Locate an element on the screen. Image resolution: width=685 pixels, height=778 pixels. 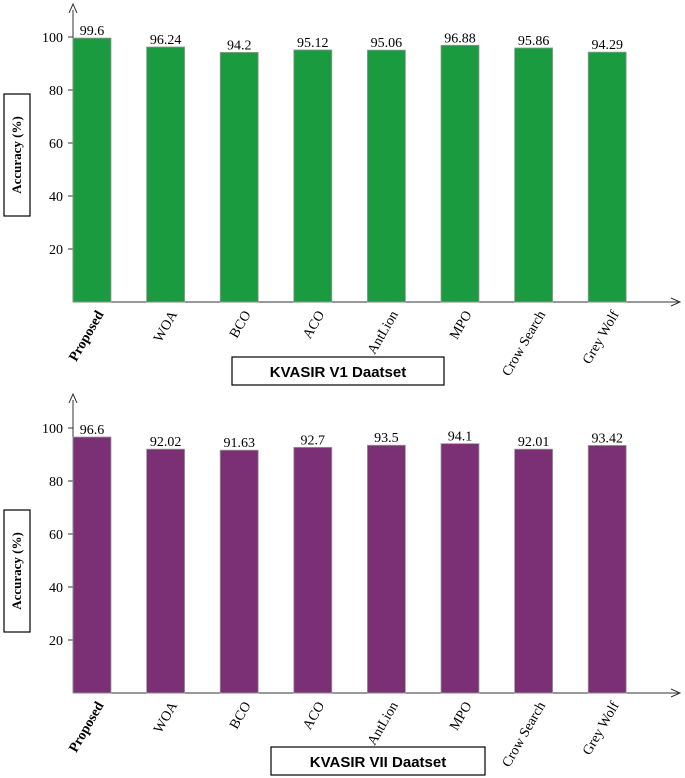
data-label: 96.88 is located at coordinates (460, 38).